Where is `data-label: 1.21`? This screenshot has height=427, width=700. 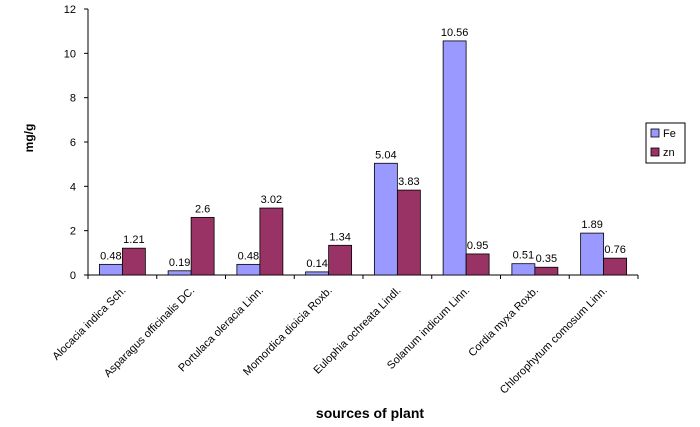 data-label: 1.21 is located at coordinates (133, 240).